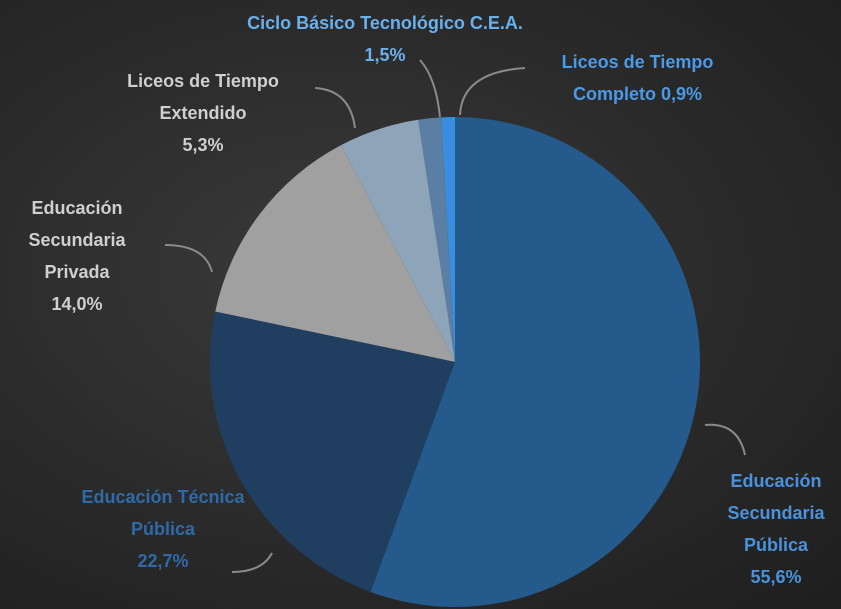  What do you see at coordinates (776, 577) in the screenshot?
I see `value-label: 55,6%` at bounding box center [776, 577].